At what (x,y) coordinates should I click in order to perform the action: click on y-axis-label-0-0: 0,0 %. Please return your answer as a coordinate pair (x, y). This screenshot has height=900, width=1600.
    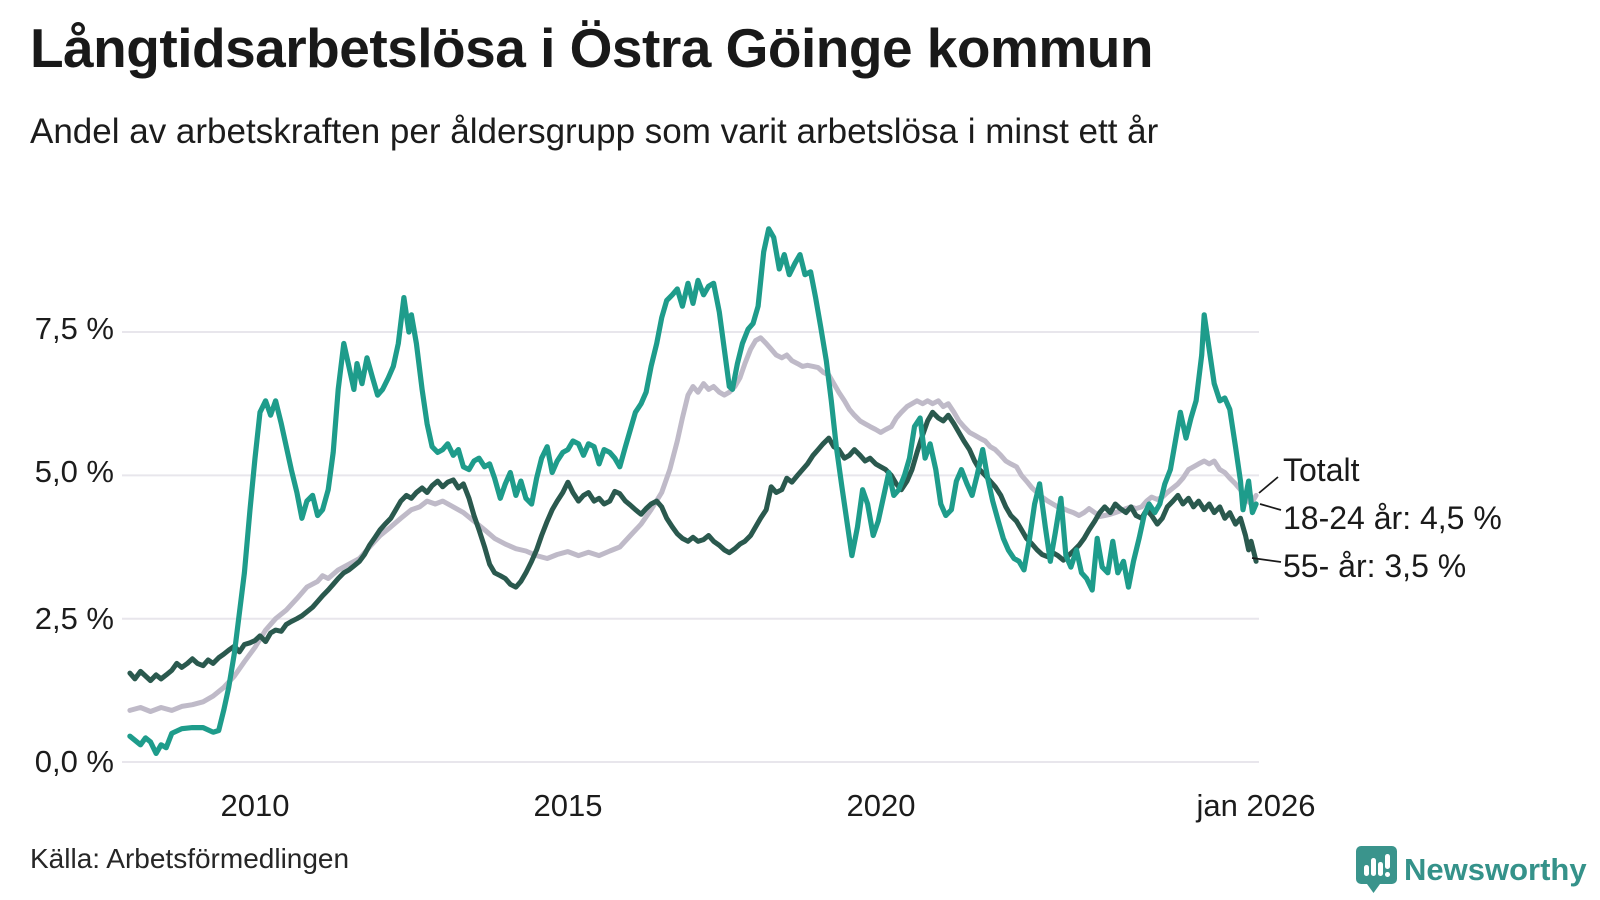
    Looking at the image, I should click on (74, 761).